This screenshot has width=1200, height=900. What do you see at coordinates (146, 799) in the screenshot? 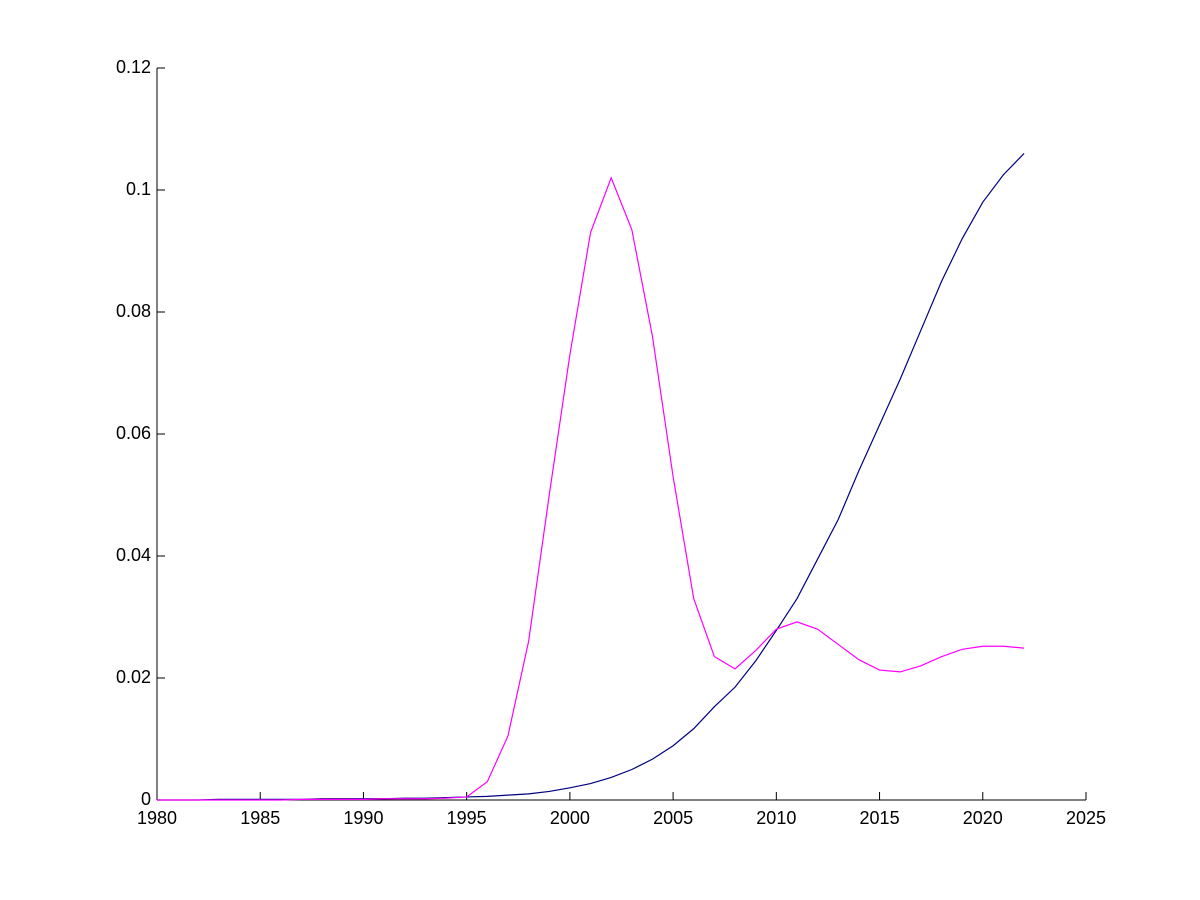
I see `y-tick-label: 0` at bounding box center [146, 799].